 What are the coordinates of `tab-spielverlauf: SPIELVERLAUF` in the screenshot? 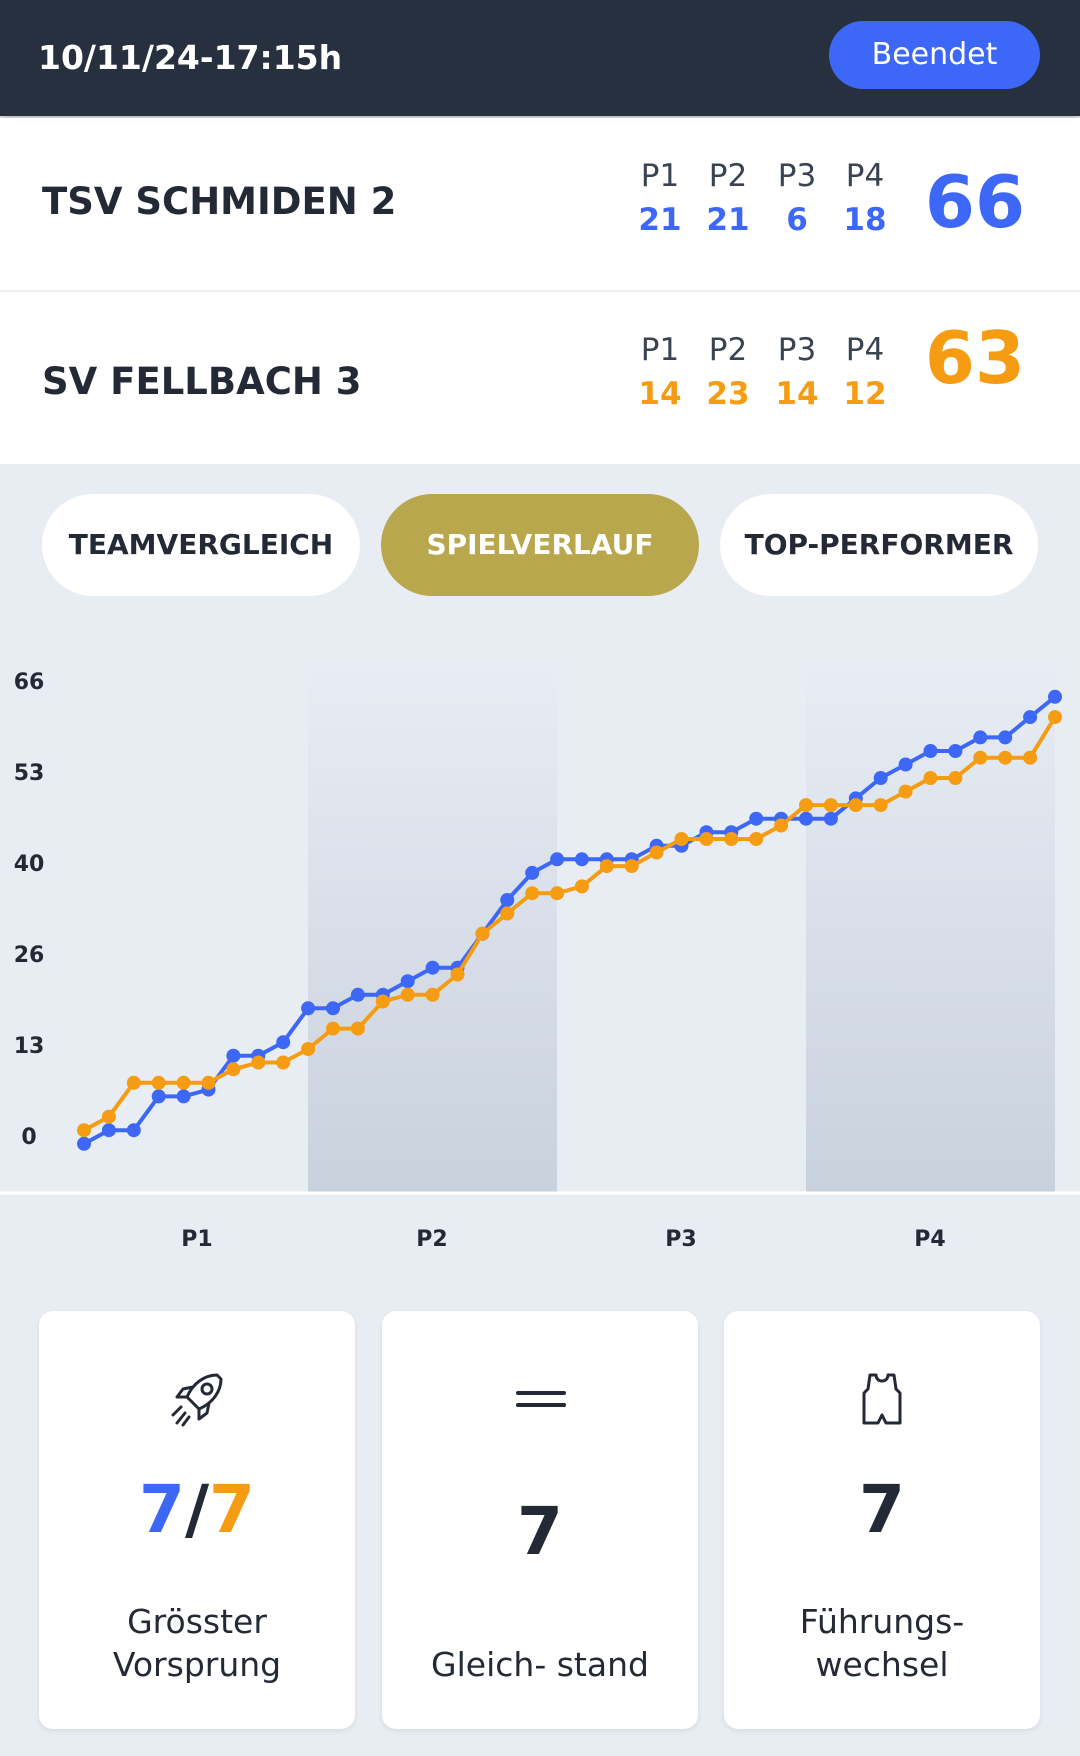 It's located at (540, 545).